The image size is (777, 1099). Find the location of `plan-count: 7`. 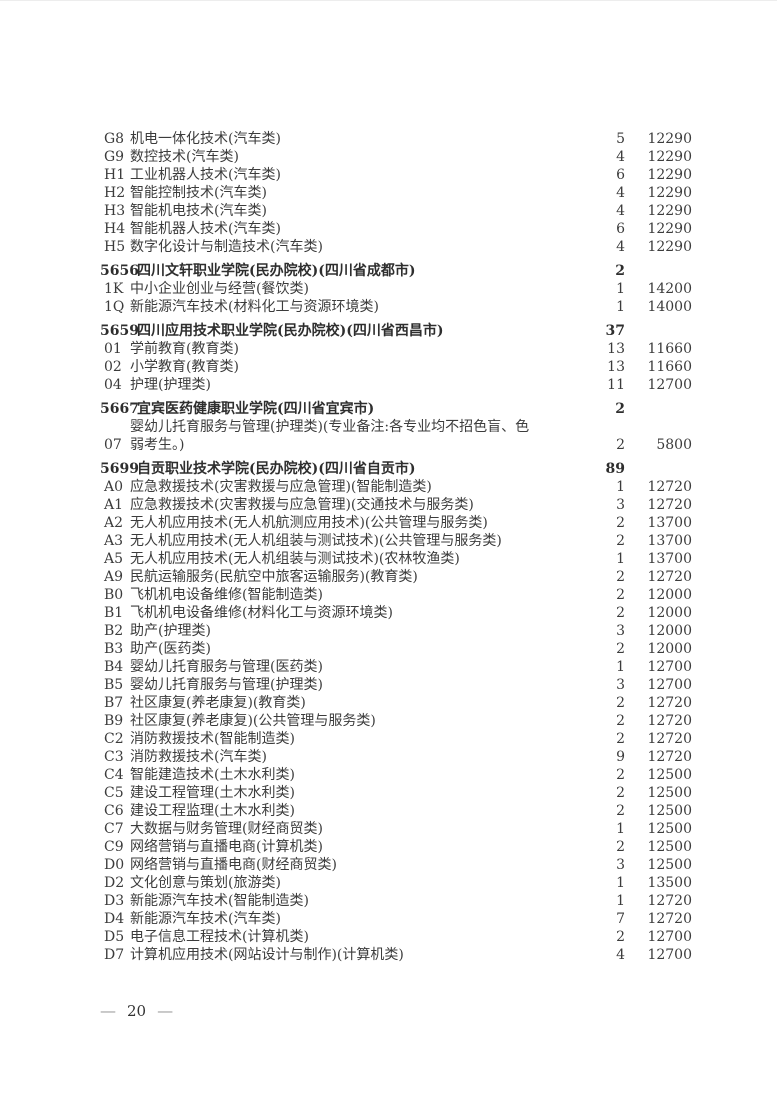

plan-count: 7 is located at coordinates (620, 919).